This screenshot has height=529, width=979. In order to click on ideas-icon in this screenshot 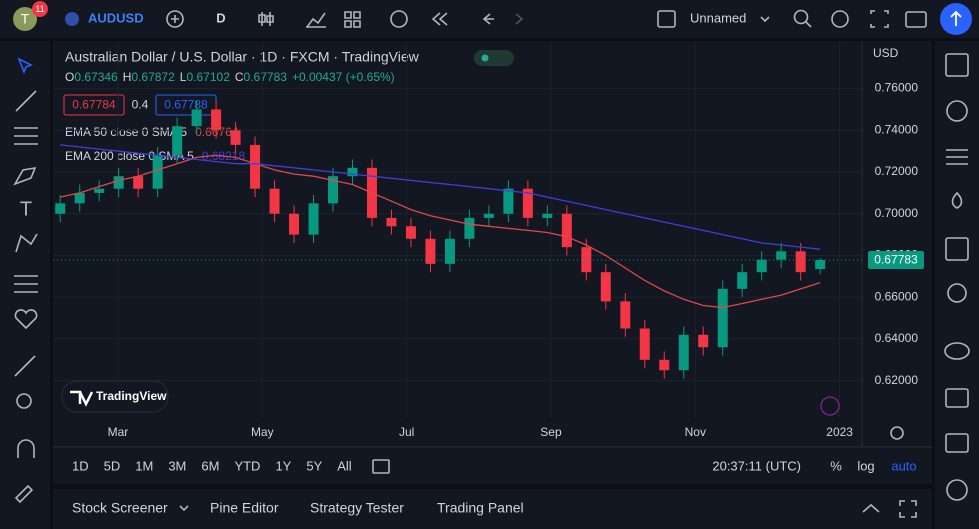, I will do `click(957, 293)`.